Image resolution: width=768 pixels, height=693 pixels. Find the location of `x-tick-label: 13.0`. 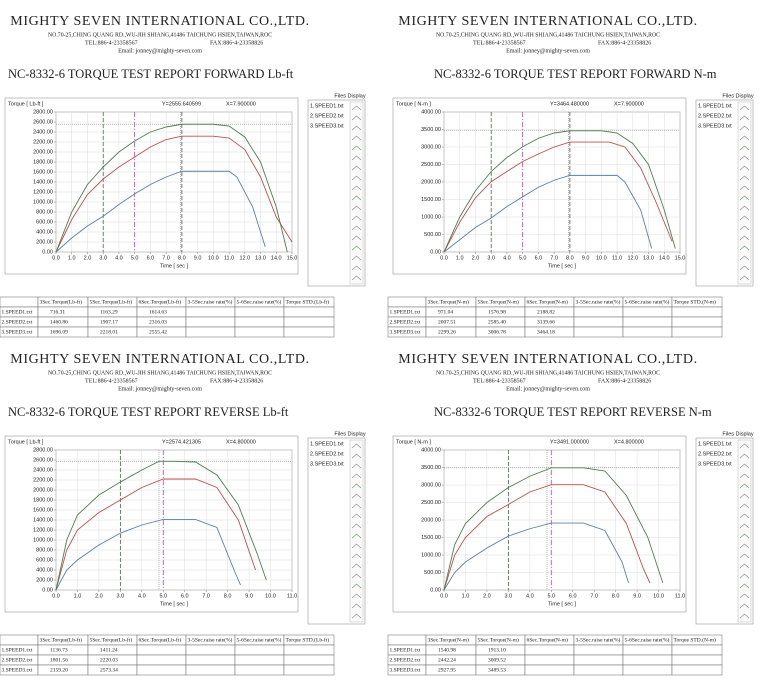

x-tick-label: 13.0 is located at coordinates (260, 258).